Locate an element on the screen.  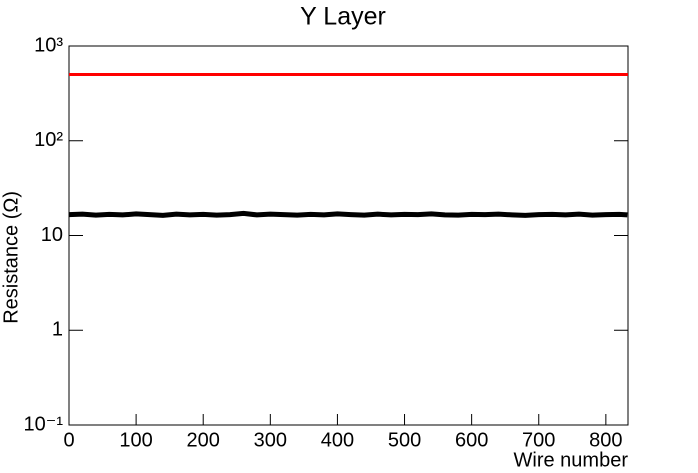
x-tick-label: 300 is located at coordinates (270, 440).